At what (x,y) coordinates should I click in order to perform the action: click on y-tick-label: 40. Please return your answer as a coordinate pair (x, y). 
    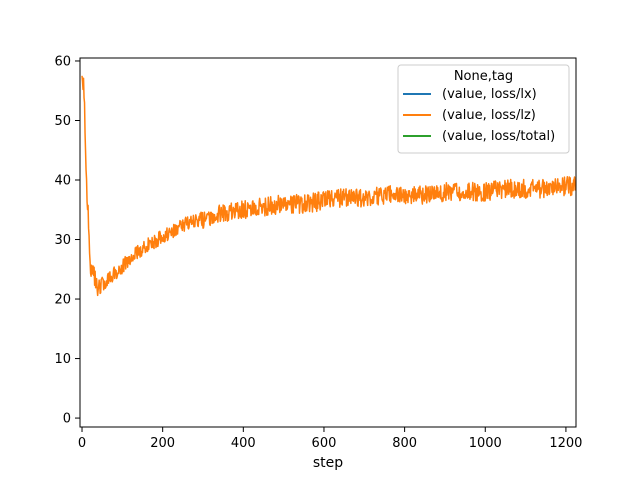
    Looking at the image, I should click on (62, 181).